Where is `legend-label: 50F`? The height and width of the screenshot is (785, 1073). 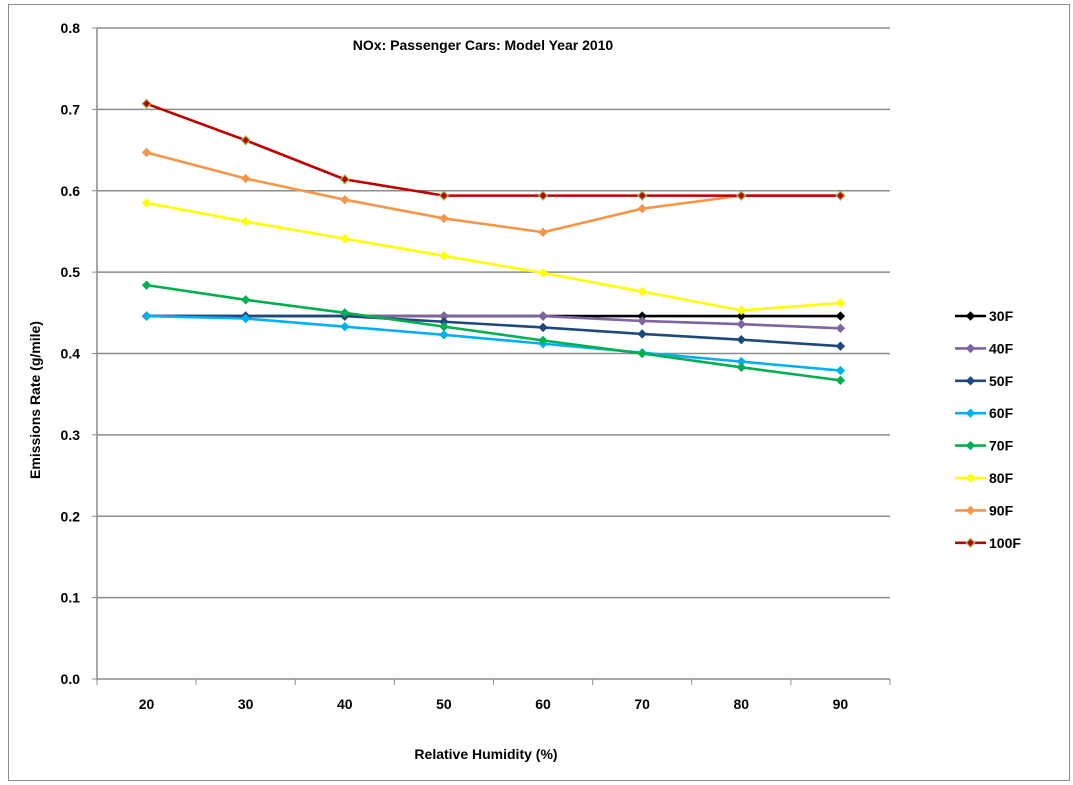 legend-label: 50F is located at coordinates (1001, 381).